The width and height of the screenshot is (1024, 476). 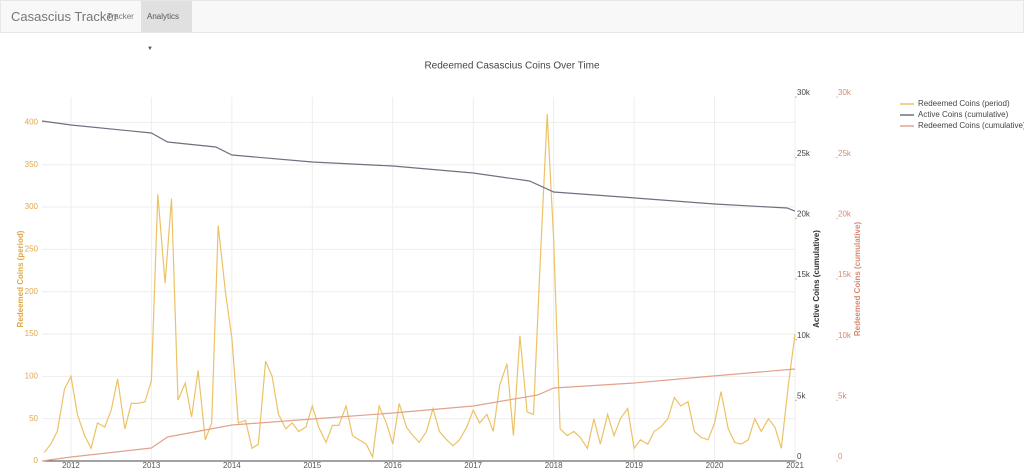 I want to click on nav-analytics: Analytics ▼, so click(x=166, y=26).